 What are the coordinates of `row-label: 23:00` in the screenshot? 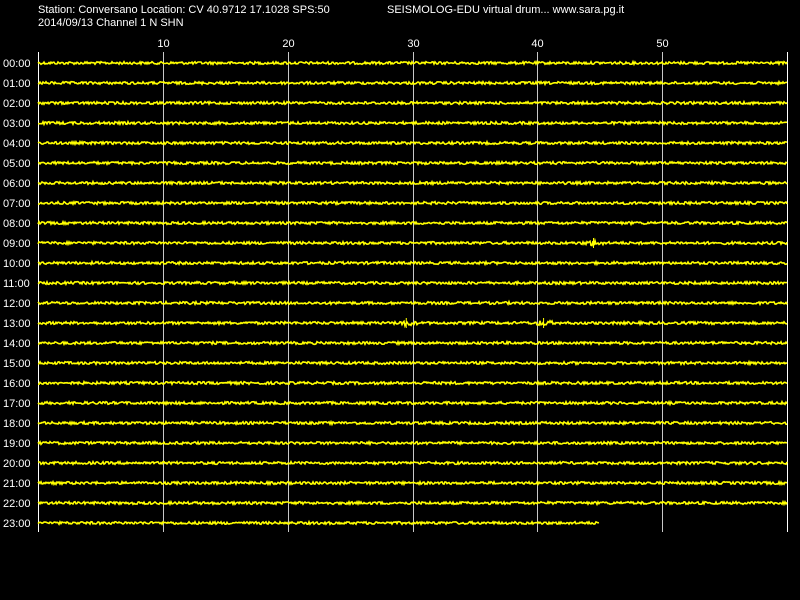 It's located at (17, 524).